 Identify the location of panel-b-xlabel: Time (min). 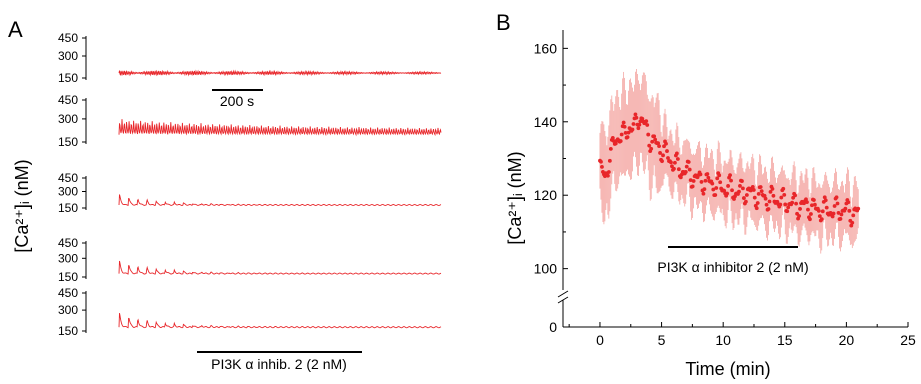
(727, 369).